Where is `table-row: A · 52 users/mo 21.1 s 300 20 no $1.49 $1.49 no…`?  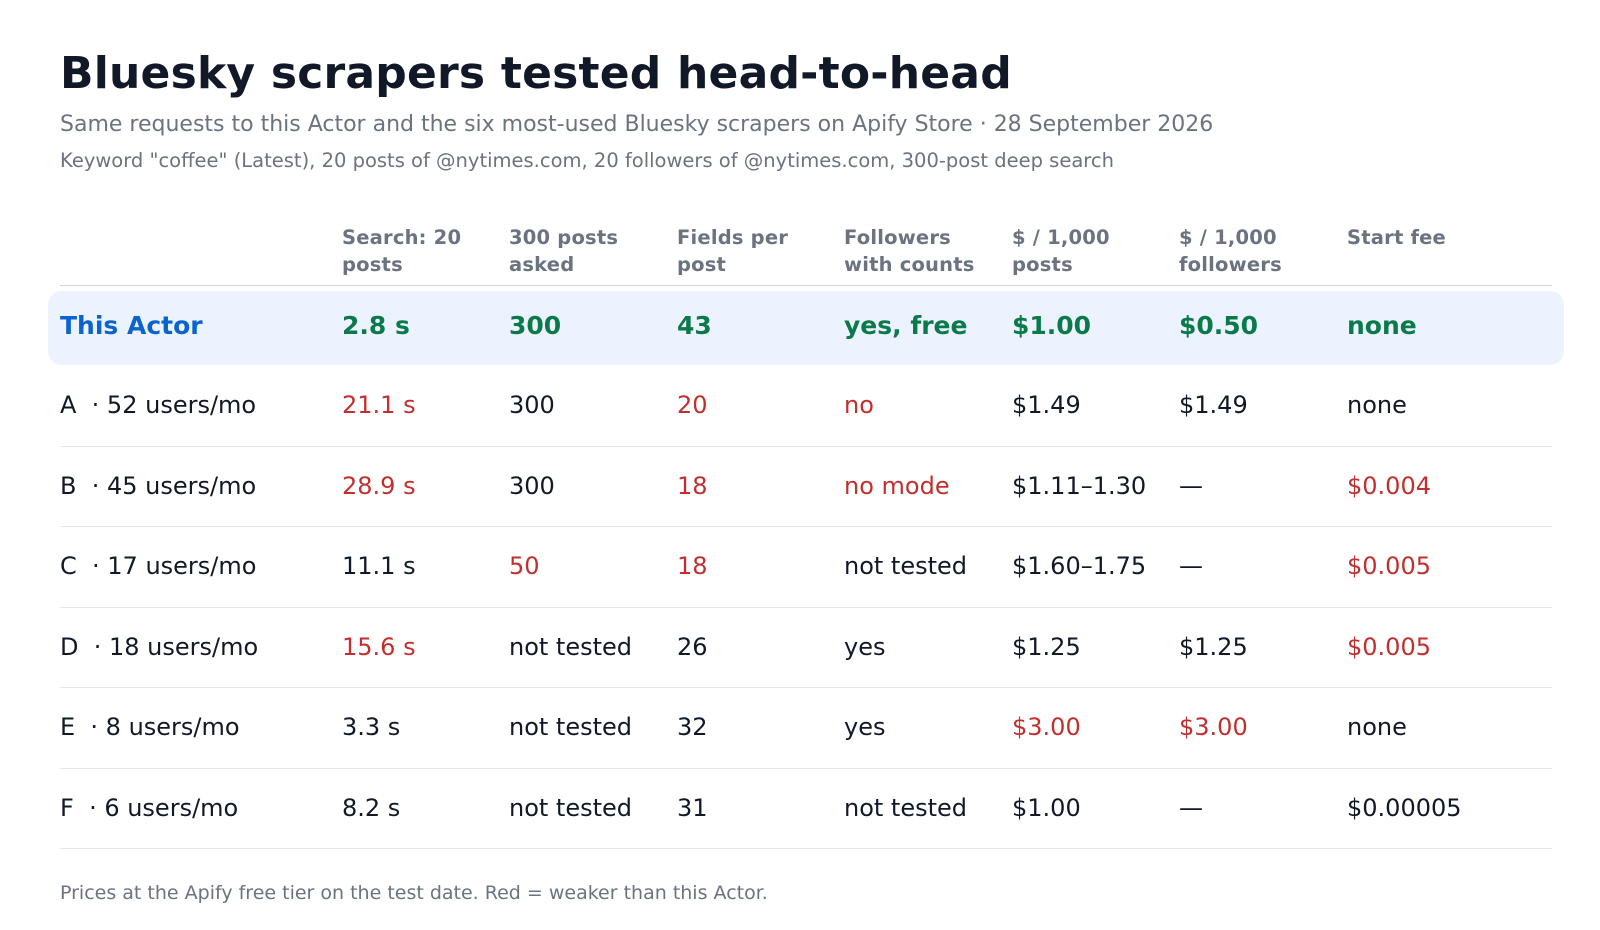 table-row: A · 52 users/mo 21.1 s 300 20 no $1.49 $1.49 no… is located at coordinates (806, 406).